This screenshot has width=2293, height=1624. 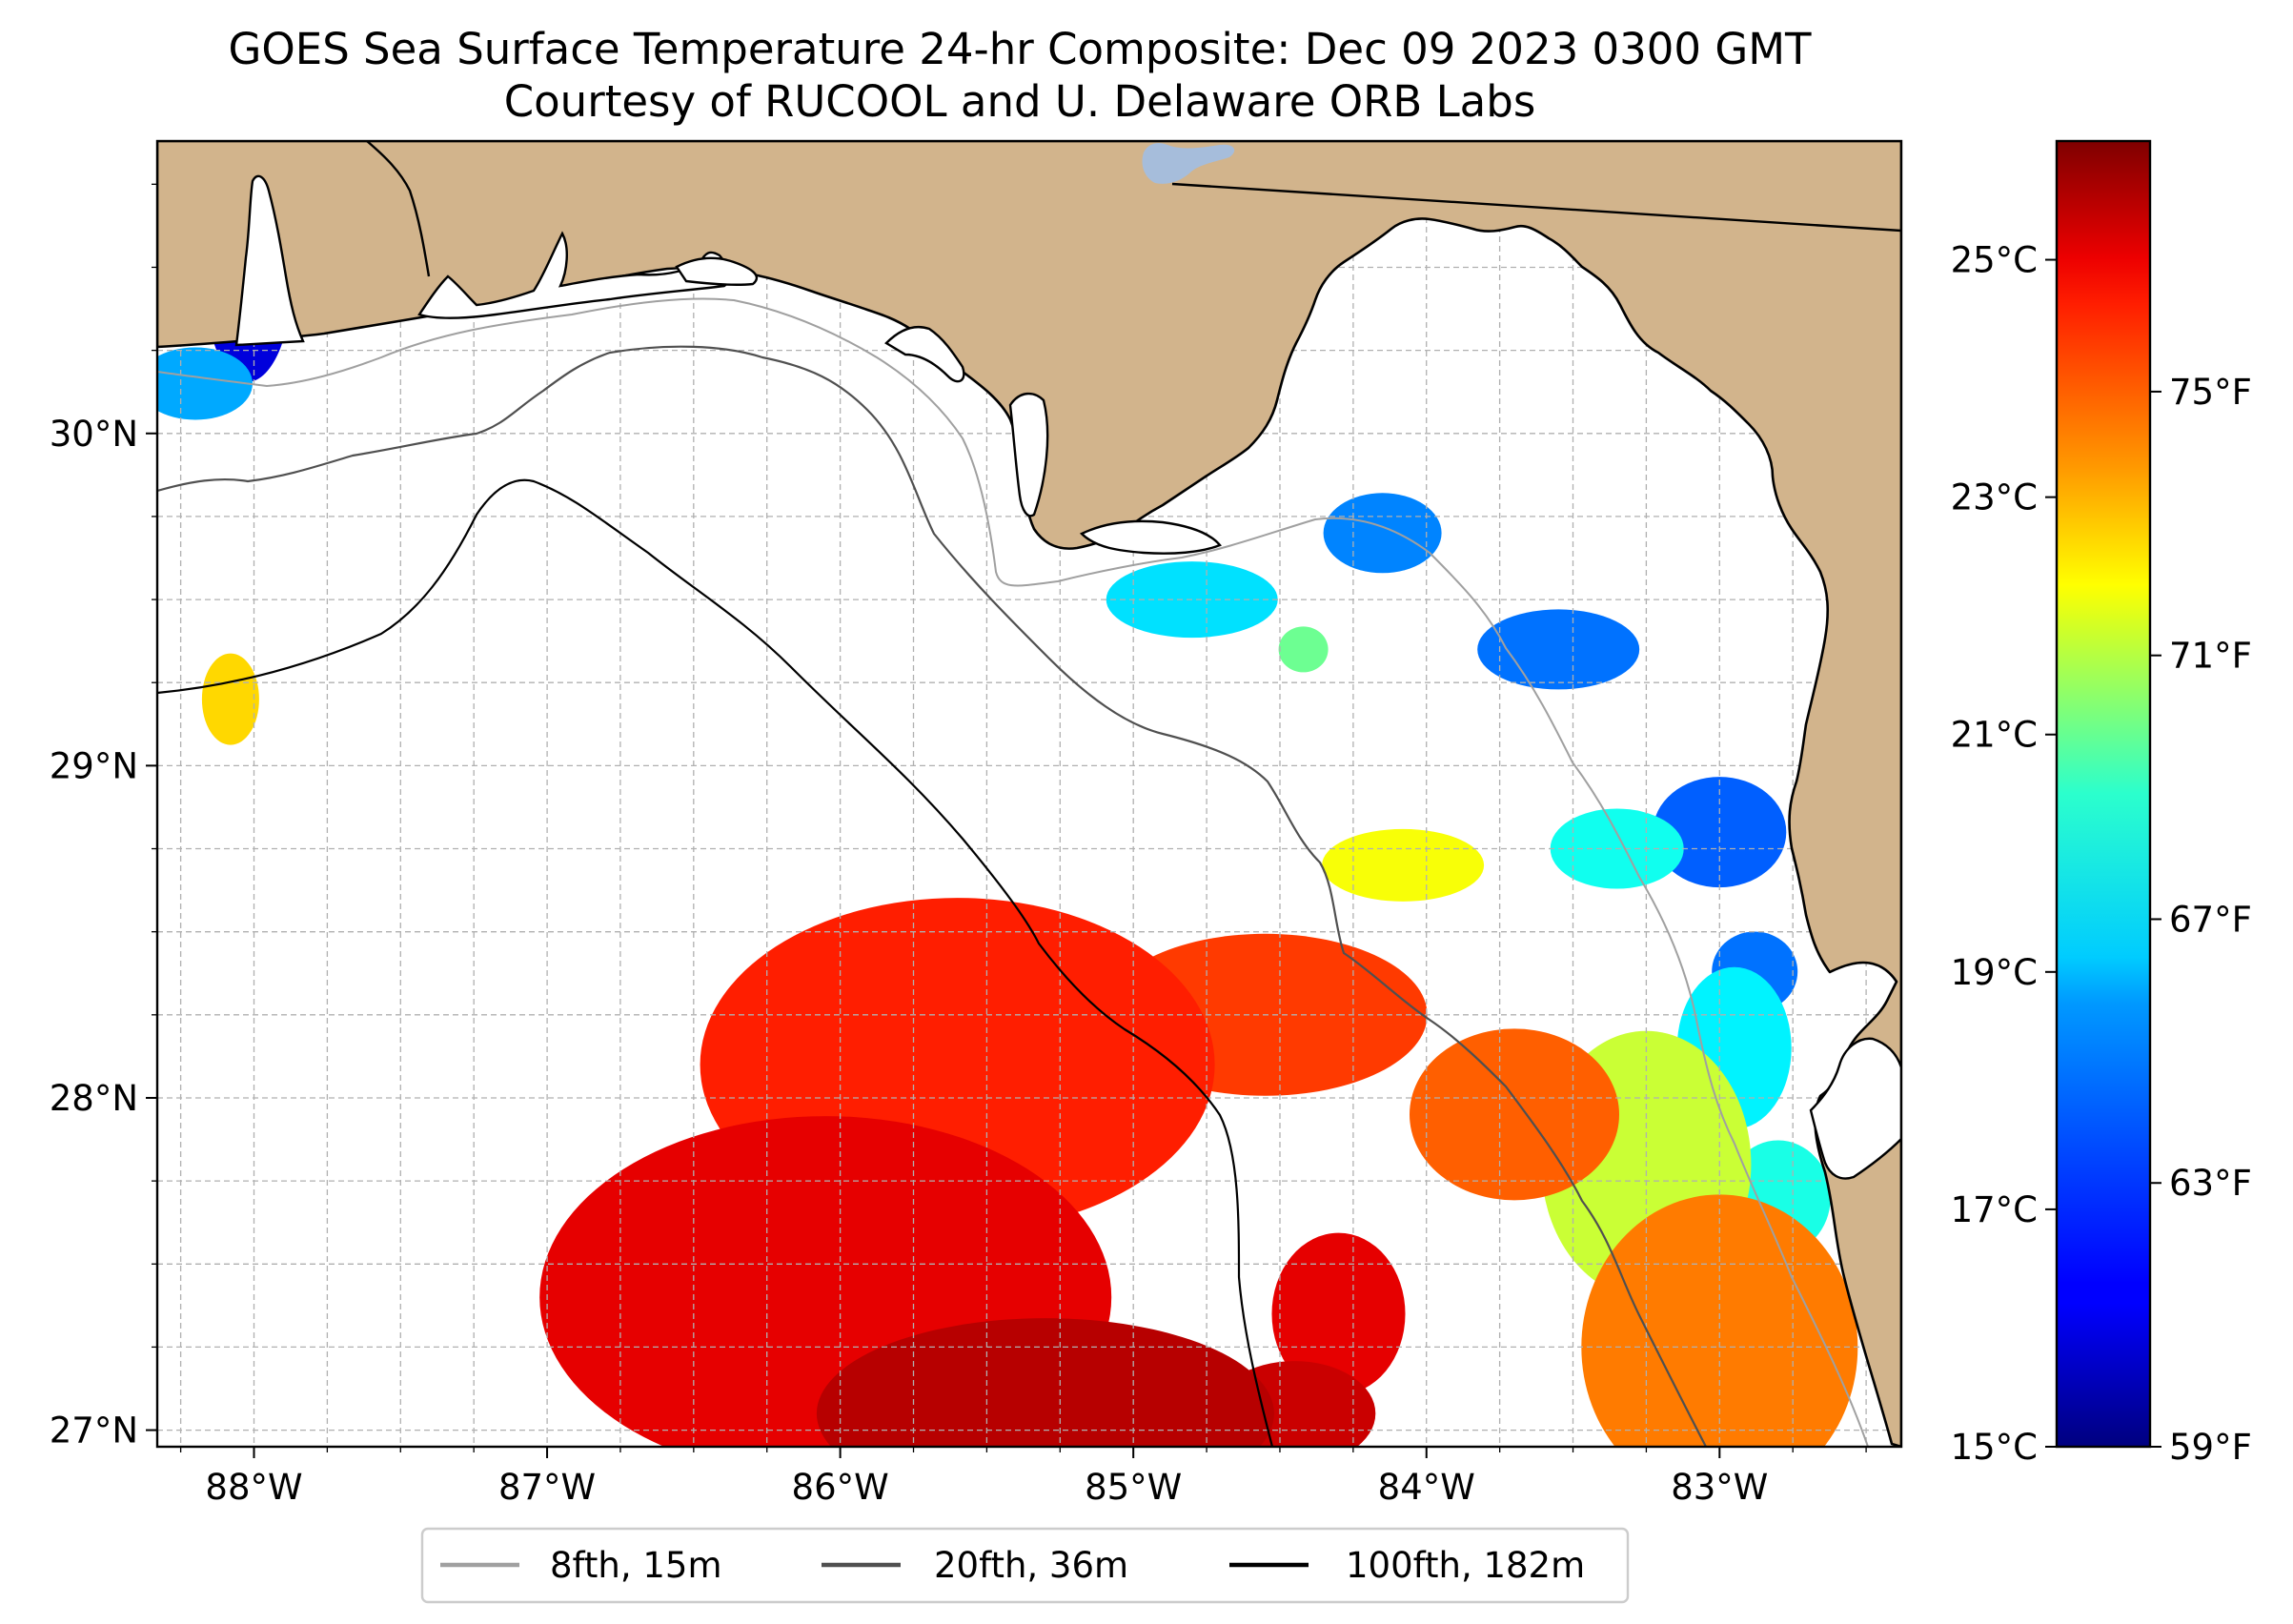 I want to click on st-andrew-bay-water, so click(x=925, y=354).